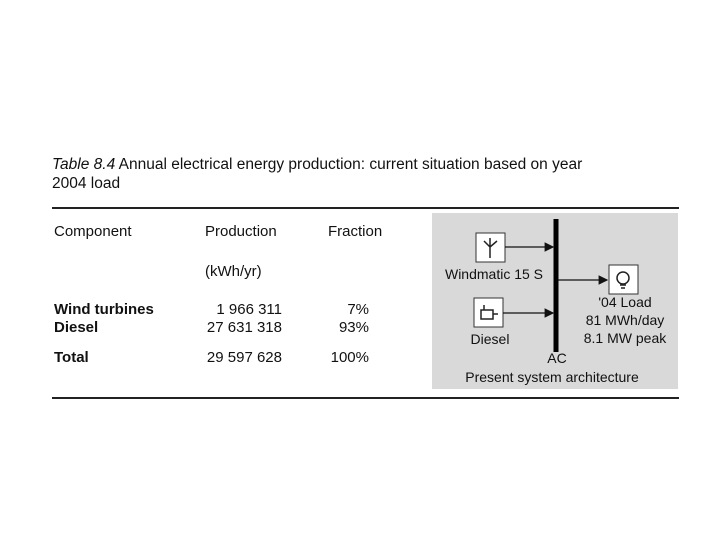 The height and width of the screenshot is (540, 720). Describe the element at coordinates (552, 377) in the screenshot. I see `diagram-caption: Present system architecture` at that location.